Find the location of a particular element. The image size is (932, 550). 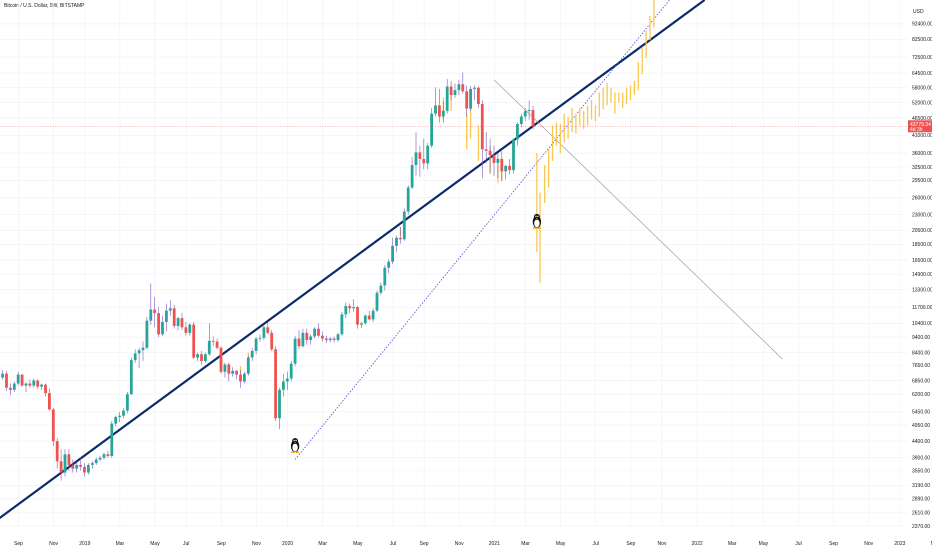

y-tick-label: 6200.00 is located at coordinates (921, 395).